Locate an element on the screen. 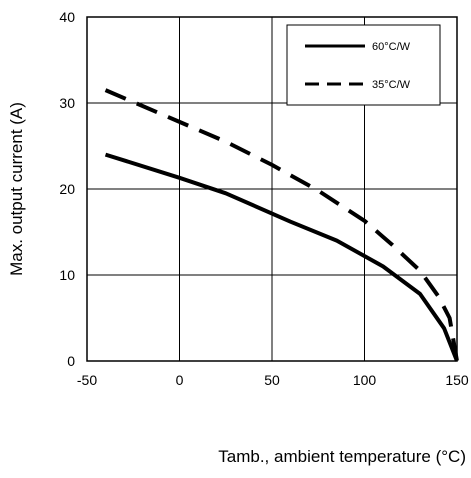  x-tick-label: 50 is located at coordinates (272, 380).